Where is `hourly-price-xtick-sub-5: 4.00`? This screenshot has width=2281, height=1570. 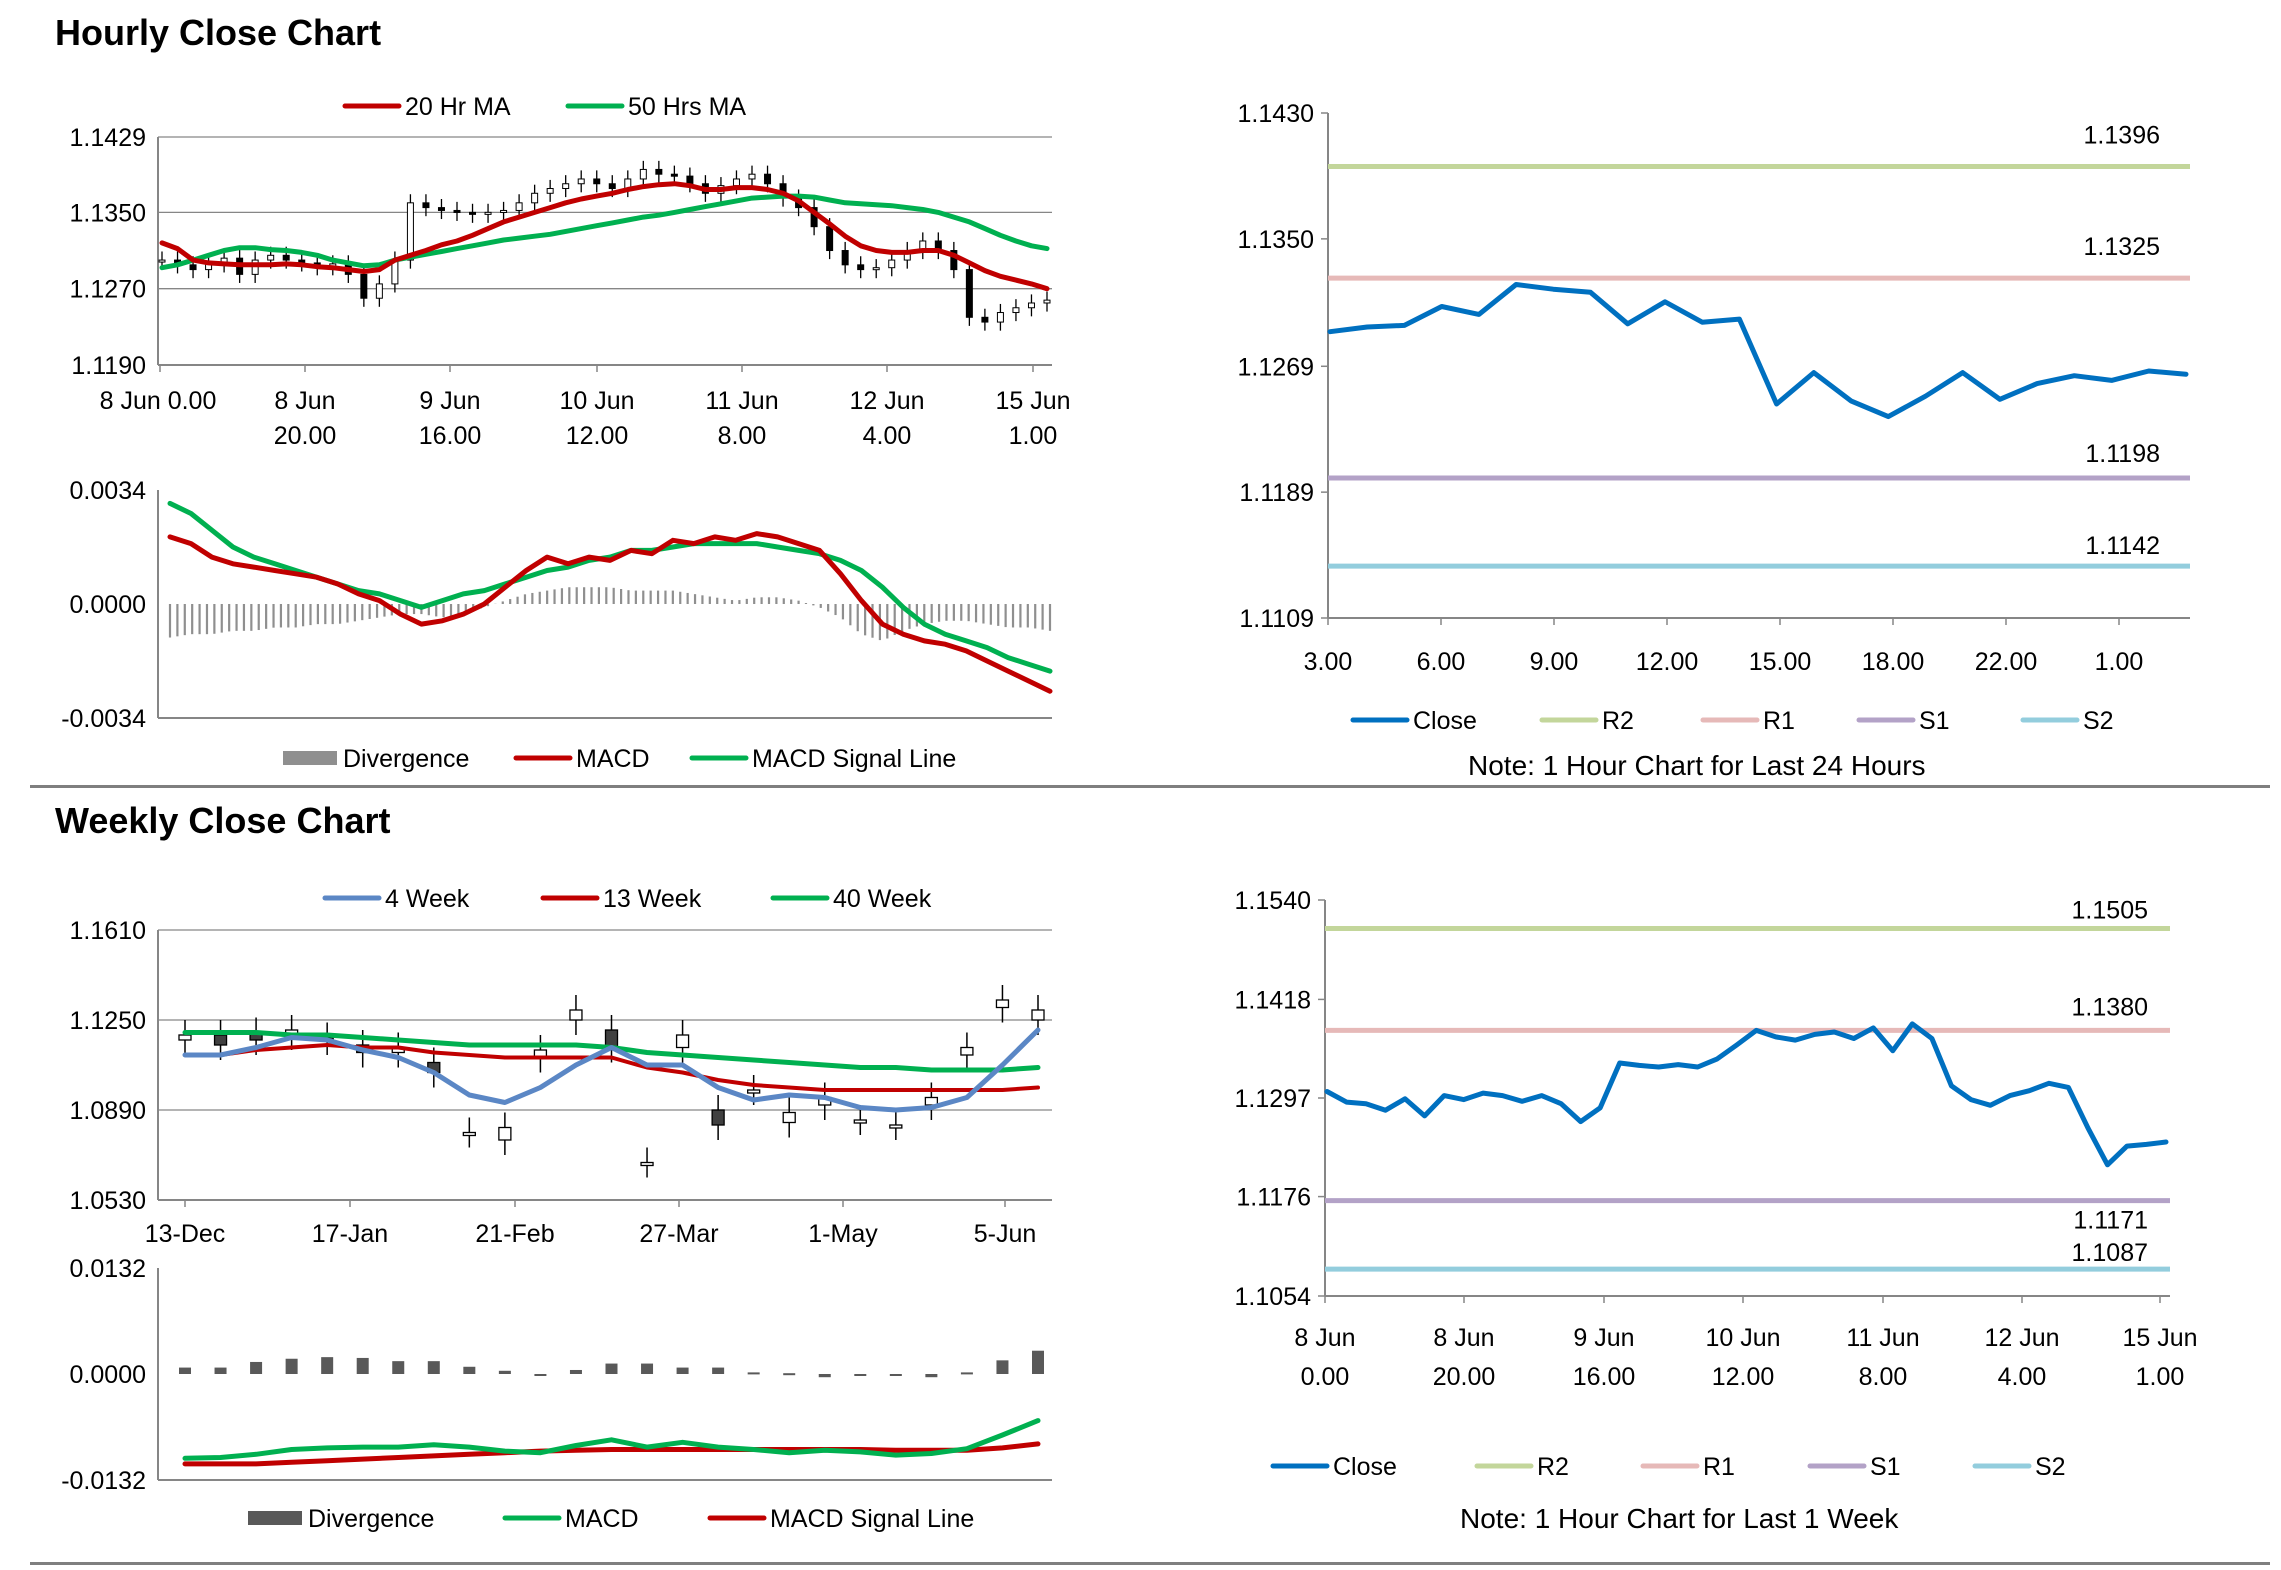 hourly-price-xtick-sub-5: 4.00 is located at coordinates (887, 436).